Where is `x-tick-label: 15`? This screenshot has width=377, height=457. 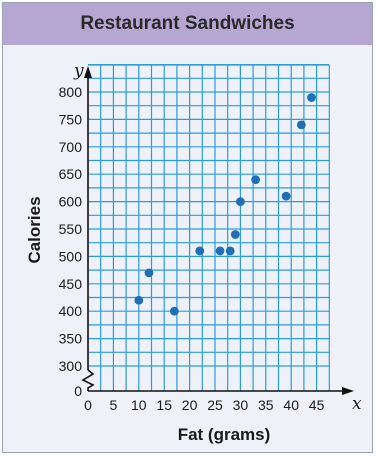
x-tick-label: 15 is located at coordinates (164, 405).